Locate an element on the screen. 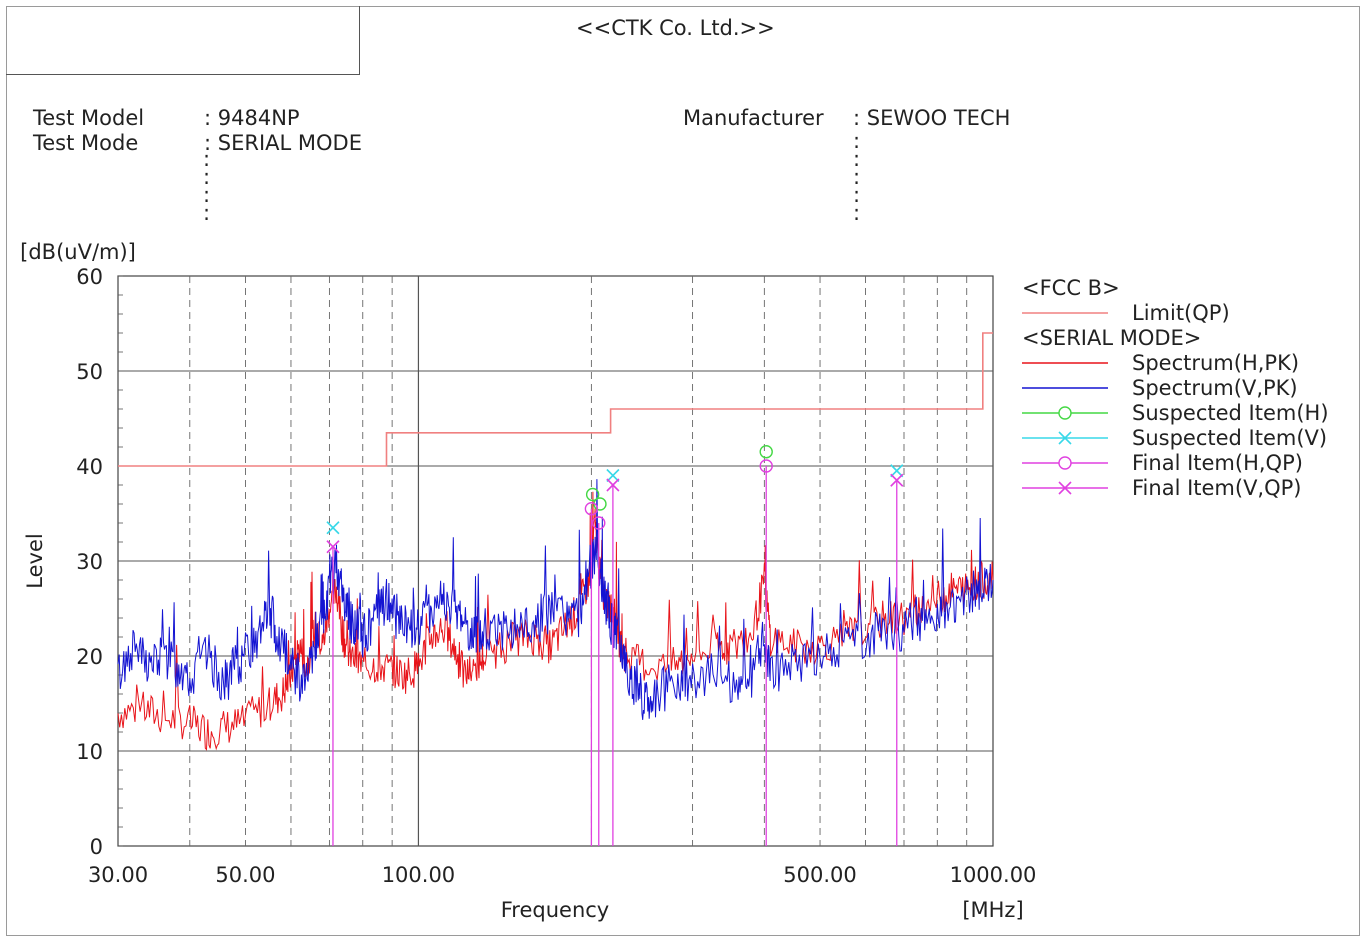 This screenshot has height=942, width=1367. y-tick-label: 60 is located at coordinates (89, 277).